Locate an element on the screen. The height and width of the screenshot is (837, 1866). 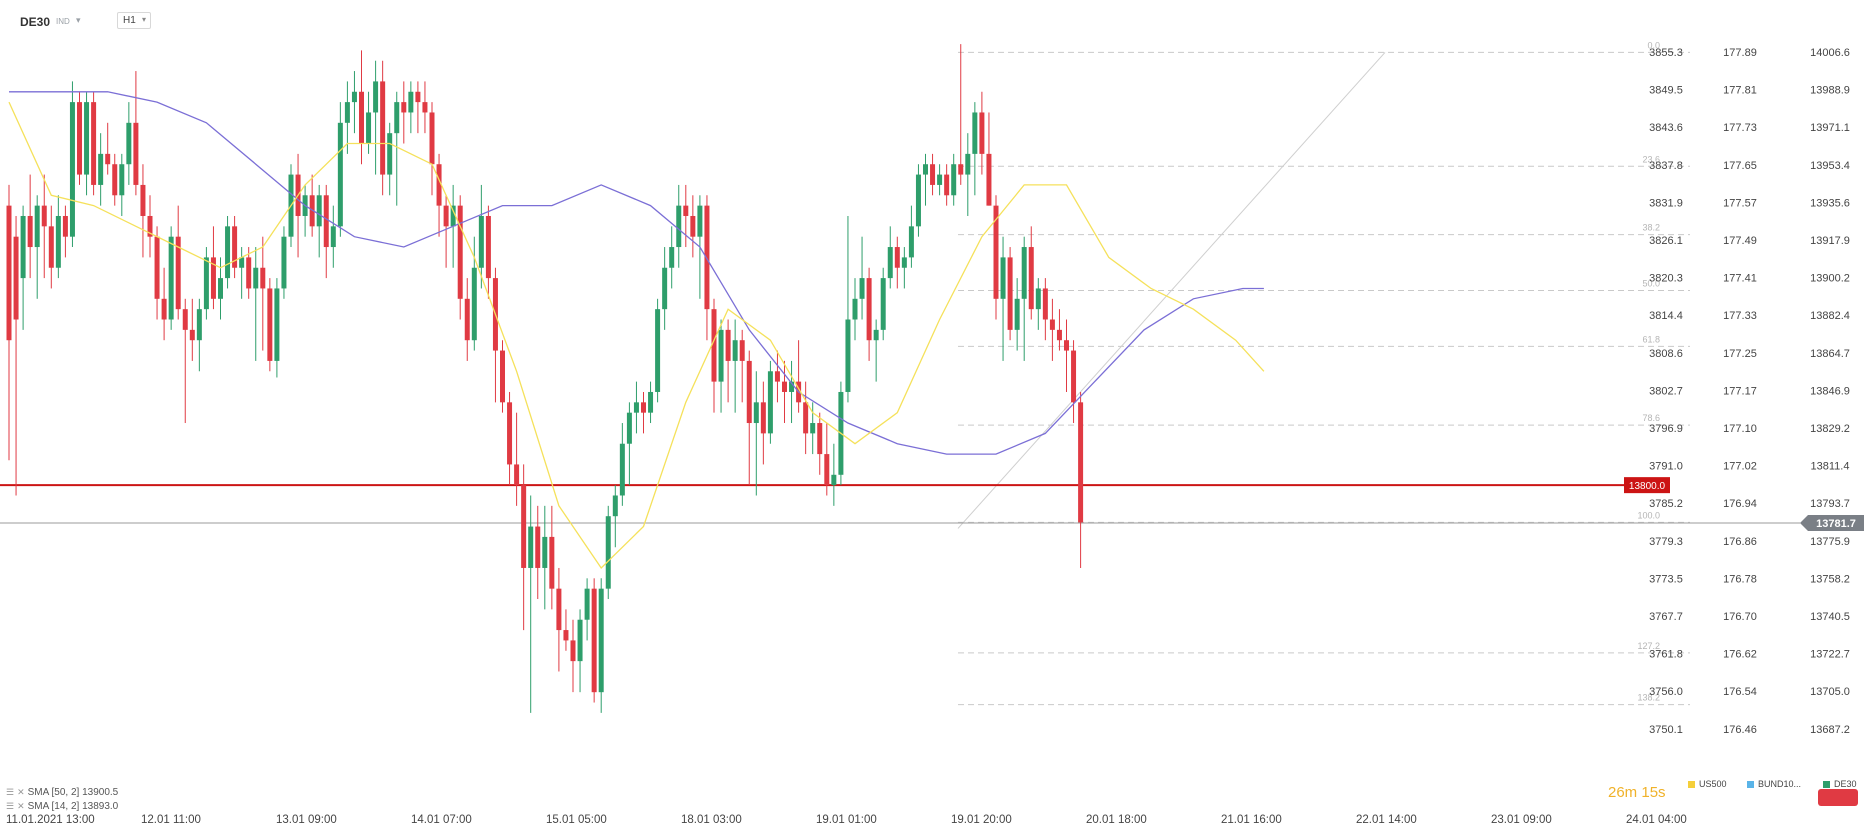
chevron-down-icon: ▾ is located at coordinates (78, 20).